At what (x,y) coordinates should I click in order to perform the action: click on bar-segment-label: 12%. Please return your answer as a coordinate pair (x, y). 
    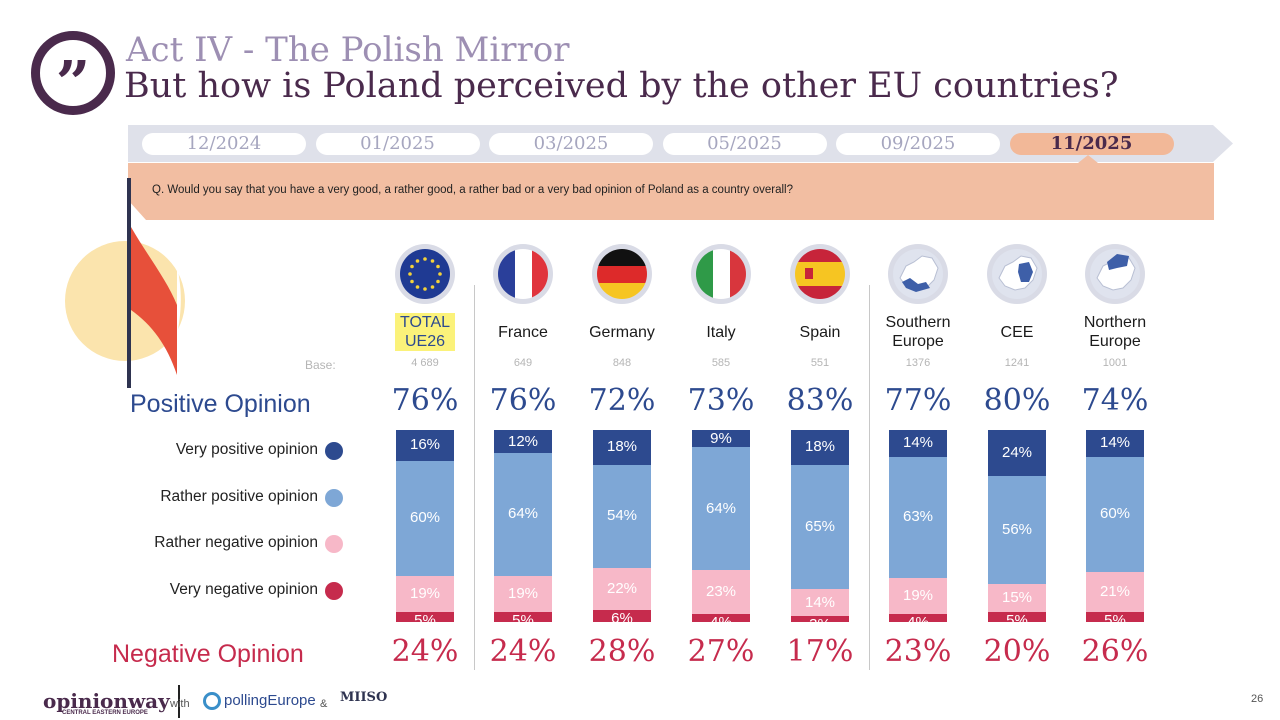
    Looking at the image, I should click on (523, 441).